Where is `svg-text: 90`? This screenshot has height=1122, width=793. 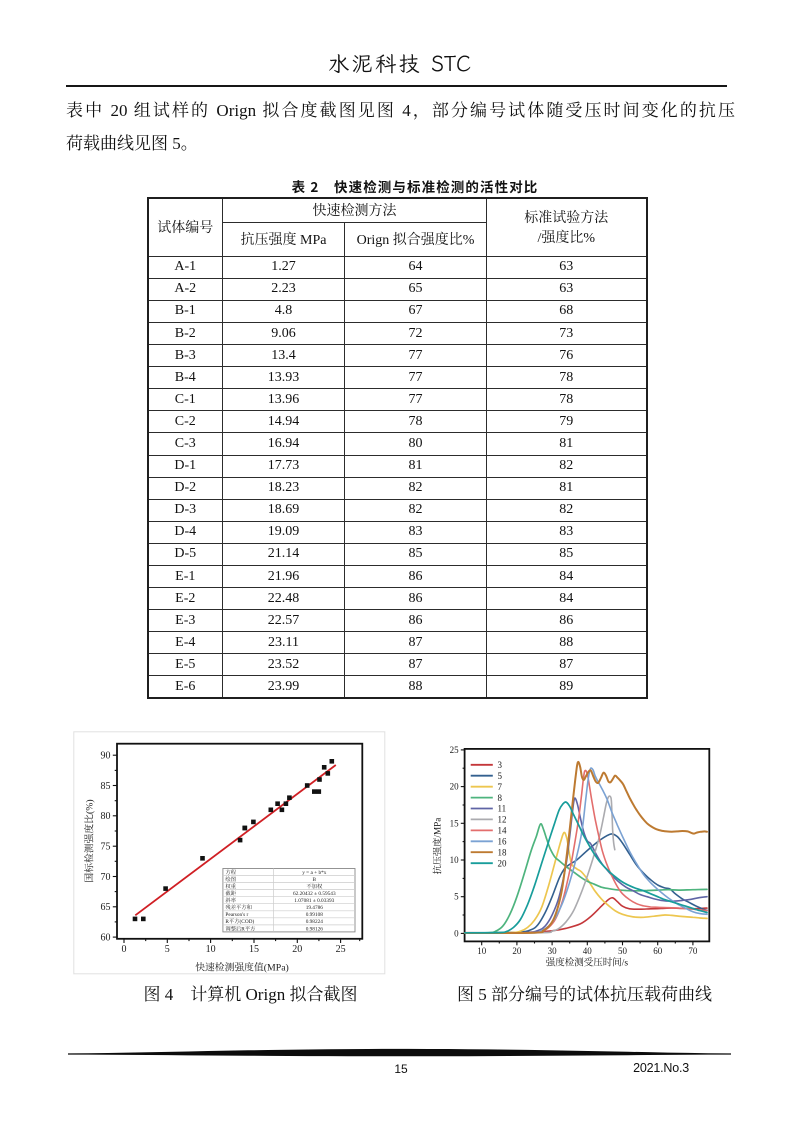
svg-text: 90 is located at coordinates (106, 756).